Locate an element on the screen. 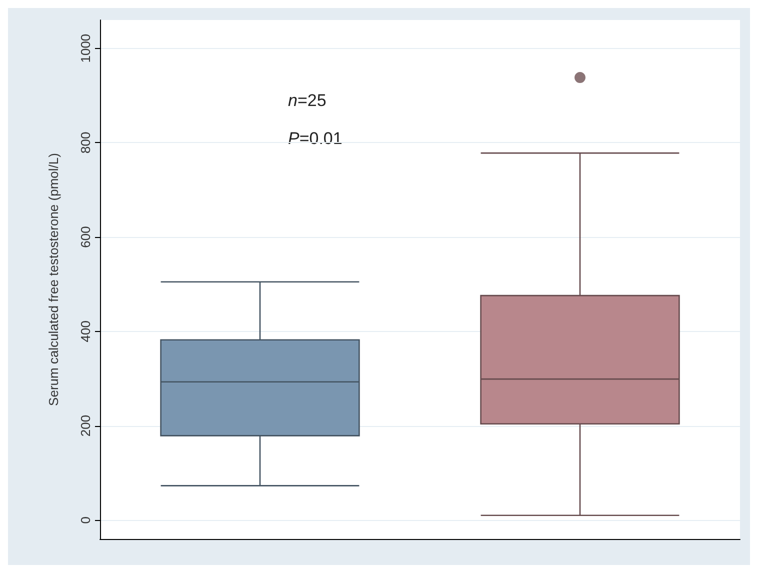 This screenshot has width=758, height=573. annotation: n=25 is located at coordinates (307, 100).